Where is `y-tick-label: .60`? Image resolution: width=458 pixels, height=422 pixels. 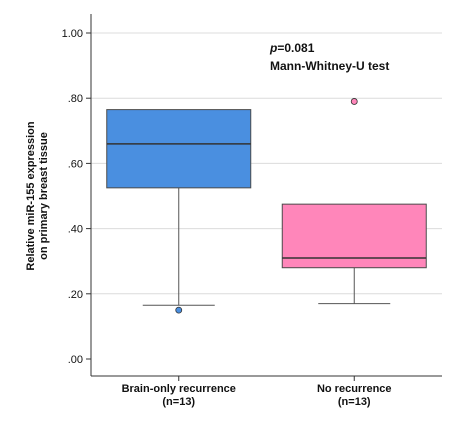 y-tick-label: .60 is located at coordinates (75, 164).